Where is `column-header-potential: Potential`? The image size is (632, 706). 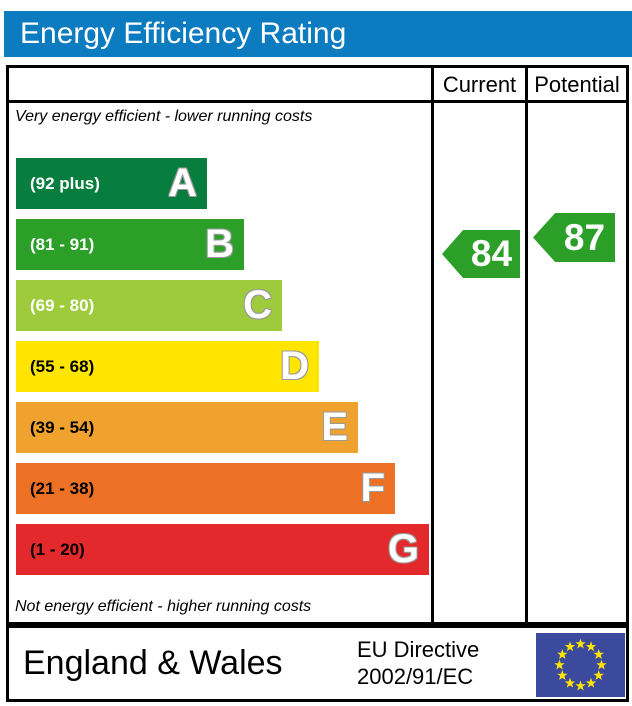
column-header-potential: Potential is located at coordinates (577, 84).